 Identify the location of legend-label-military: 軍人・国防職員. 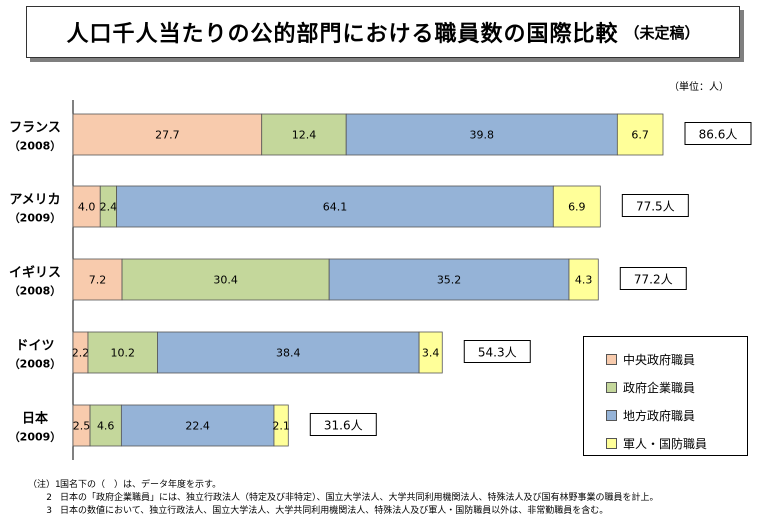
(665, 443).